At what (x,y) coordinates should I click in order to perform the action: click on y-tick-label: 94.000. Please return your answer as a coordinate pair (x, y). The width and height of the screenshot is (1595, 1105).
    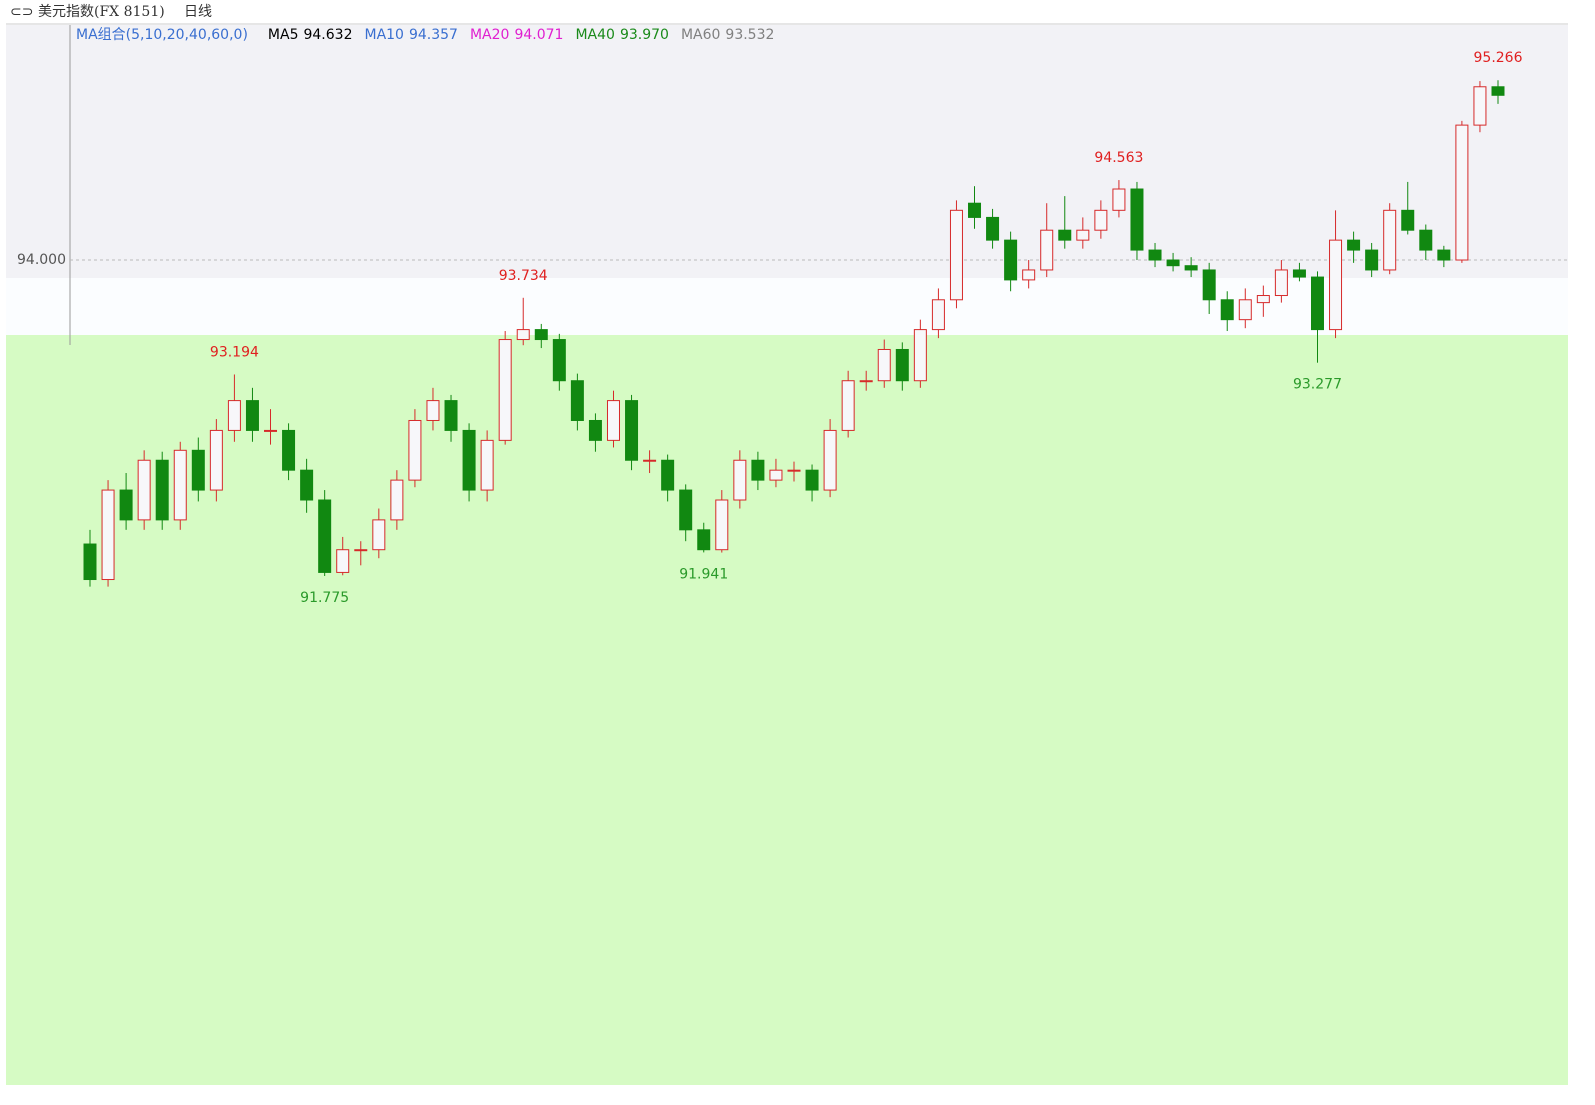
    Looking at the image, I should click on (41, 260).